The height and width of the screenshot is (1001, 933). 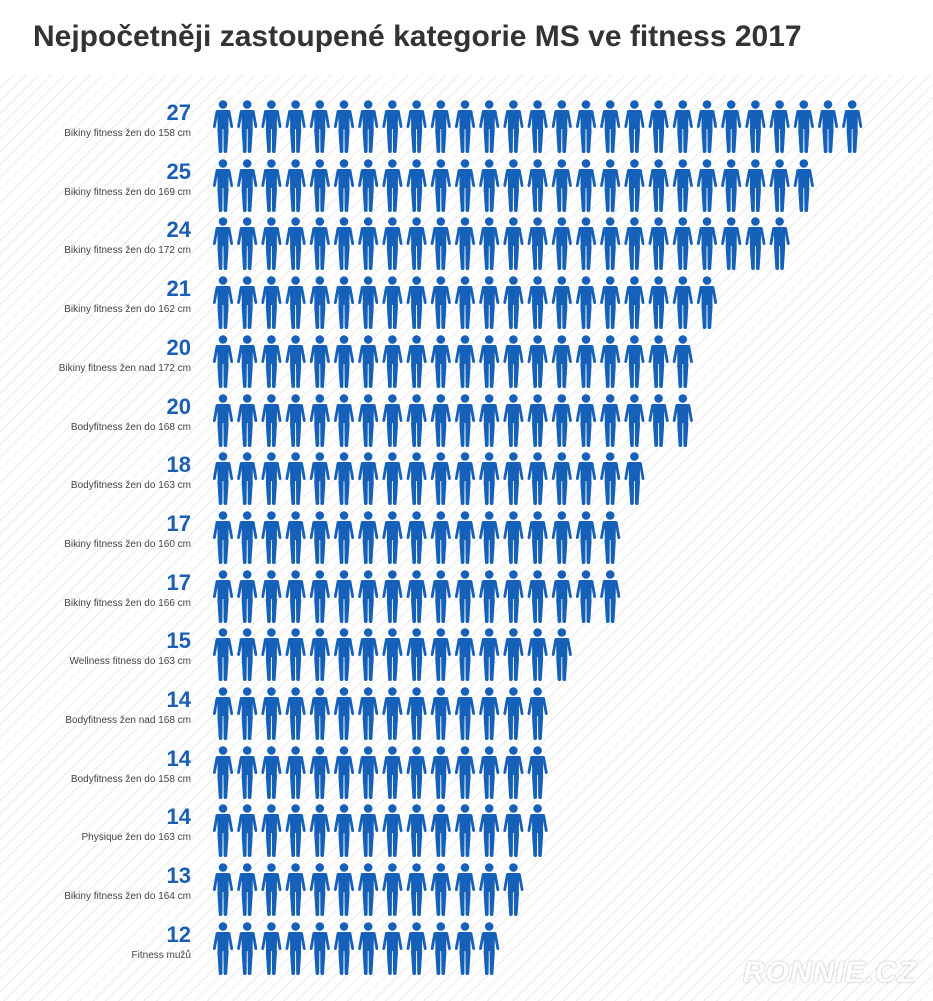 I want to click on chart-row: 24 Bikiny fitness žen do 172 cm, so click(x=466, y=246).